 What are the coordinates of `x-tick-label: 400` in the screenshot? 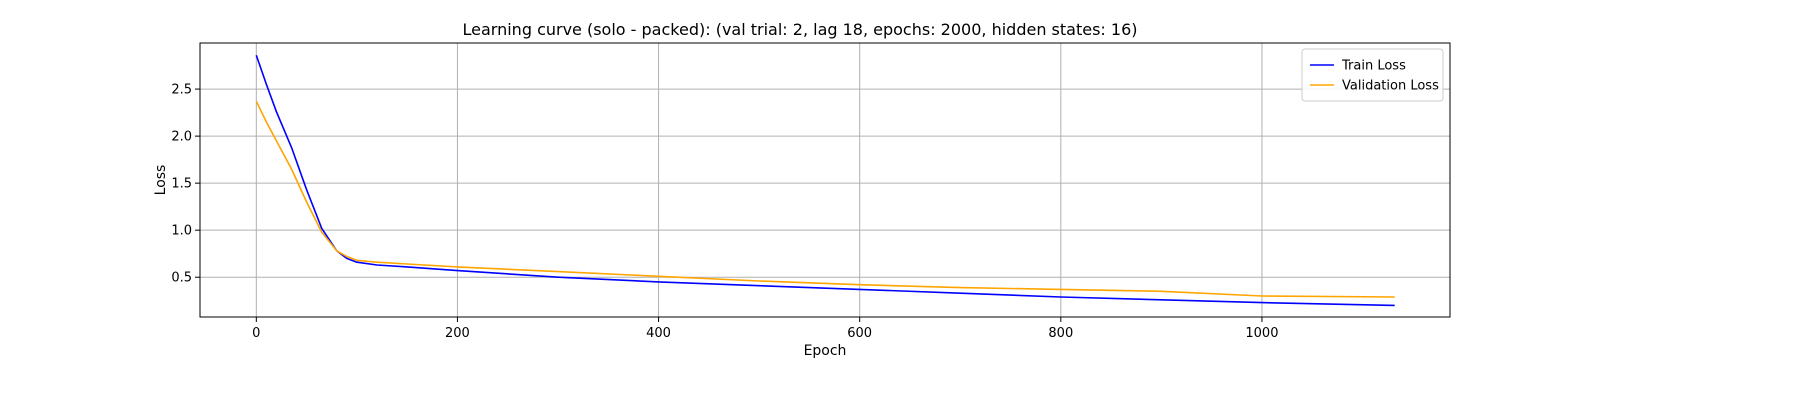 It's located at (658, 333).